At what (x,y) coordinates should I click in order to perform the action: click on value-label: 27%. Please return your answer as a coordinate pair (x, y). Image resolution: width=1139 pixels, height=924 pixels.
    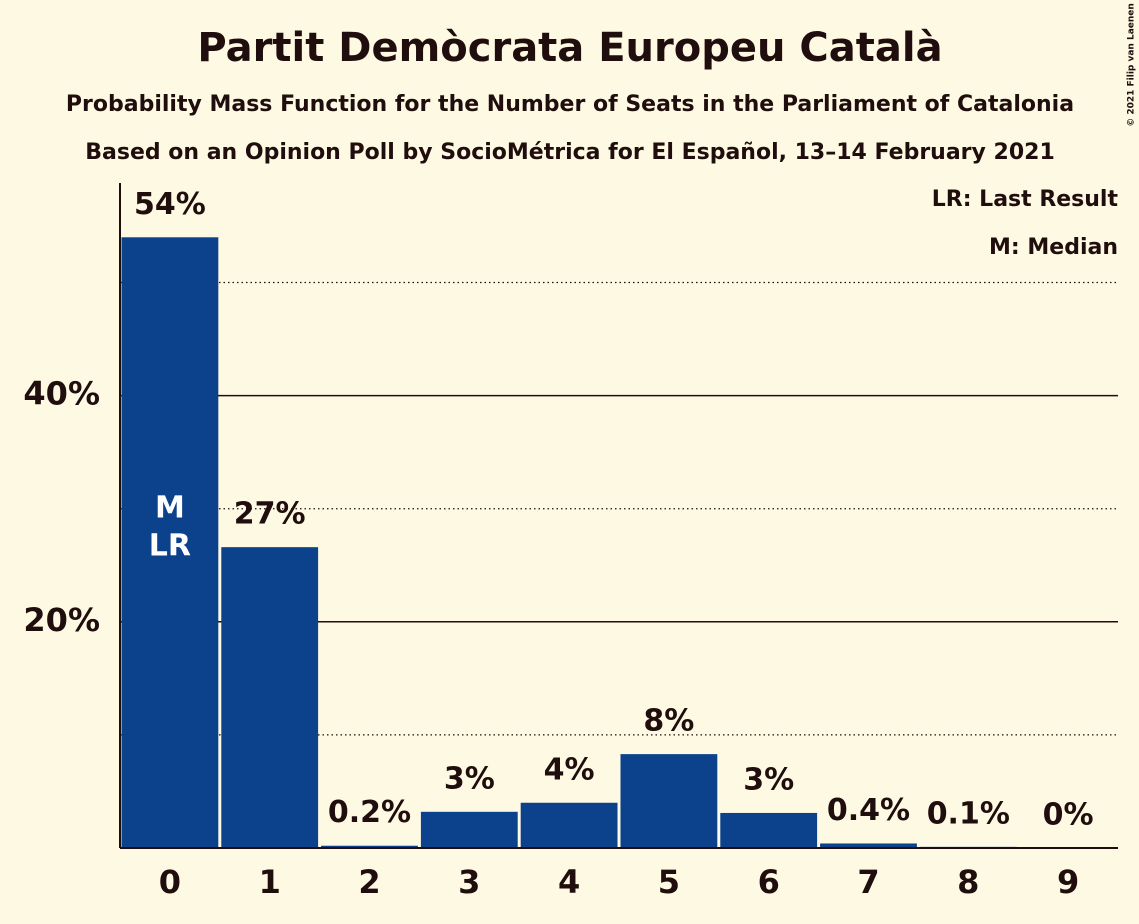
    Looking at the image, I should click on (270, 514).